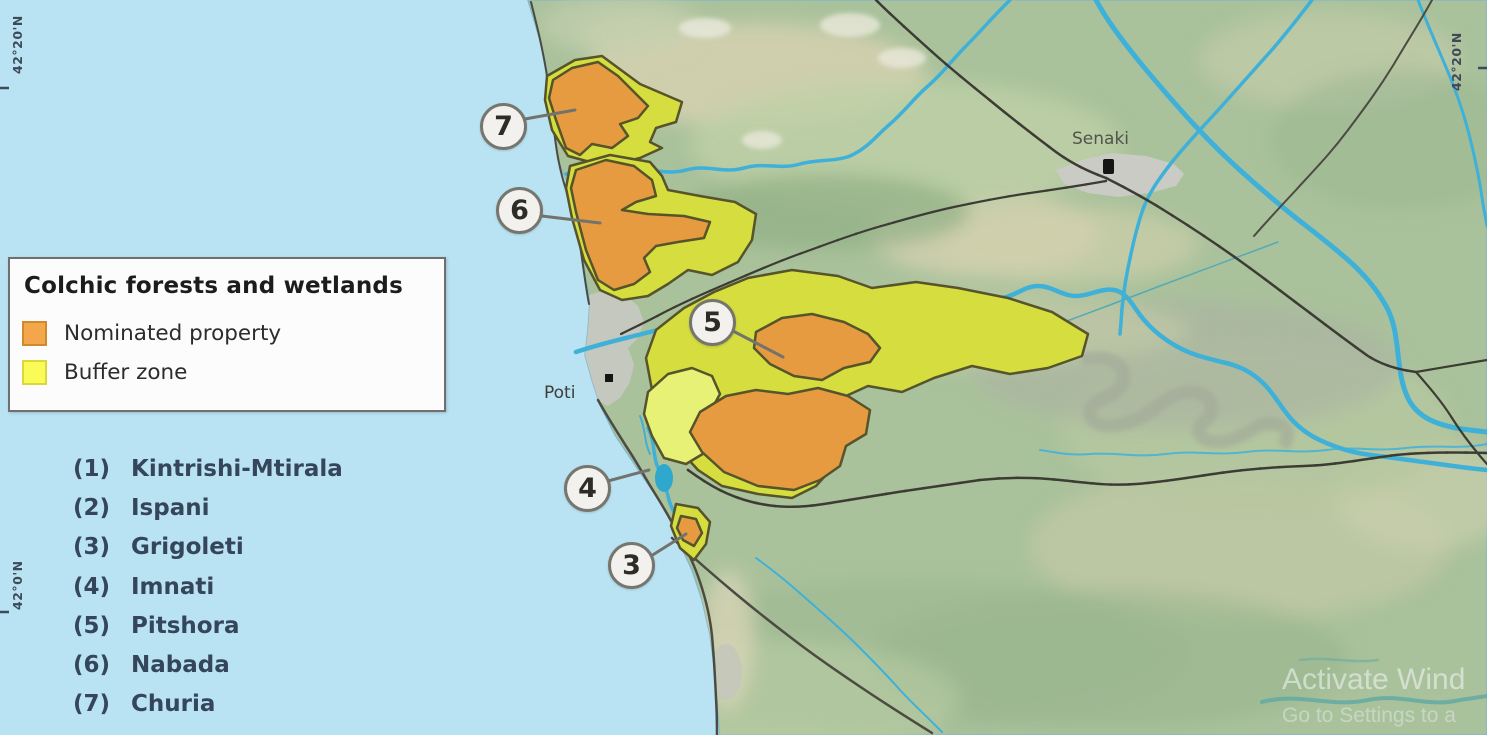  Describe the element at coordinates (503, 126) in the screenshot. I see `map-marker-7: 7` at that location.